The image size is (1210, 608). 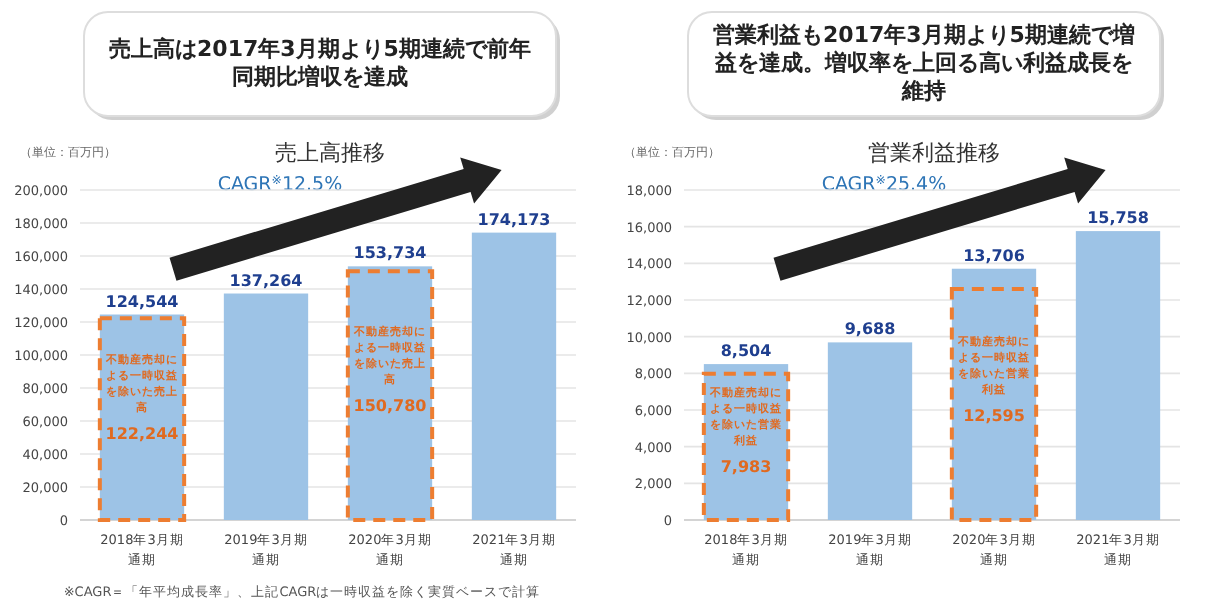 What do you see at coordinates (746, 467) in the screenshot?
I see `data-label: 7,983` at bounding box center [746, 467].